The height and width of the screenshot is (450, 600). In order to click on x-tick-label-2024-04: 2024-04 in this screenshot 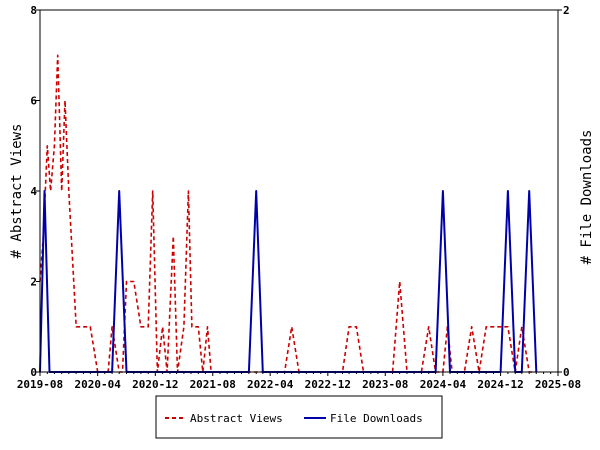, I will do `click(443, 384)`.